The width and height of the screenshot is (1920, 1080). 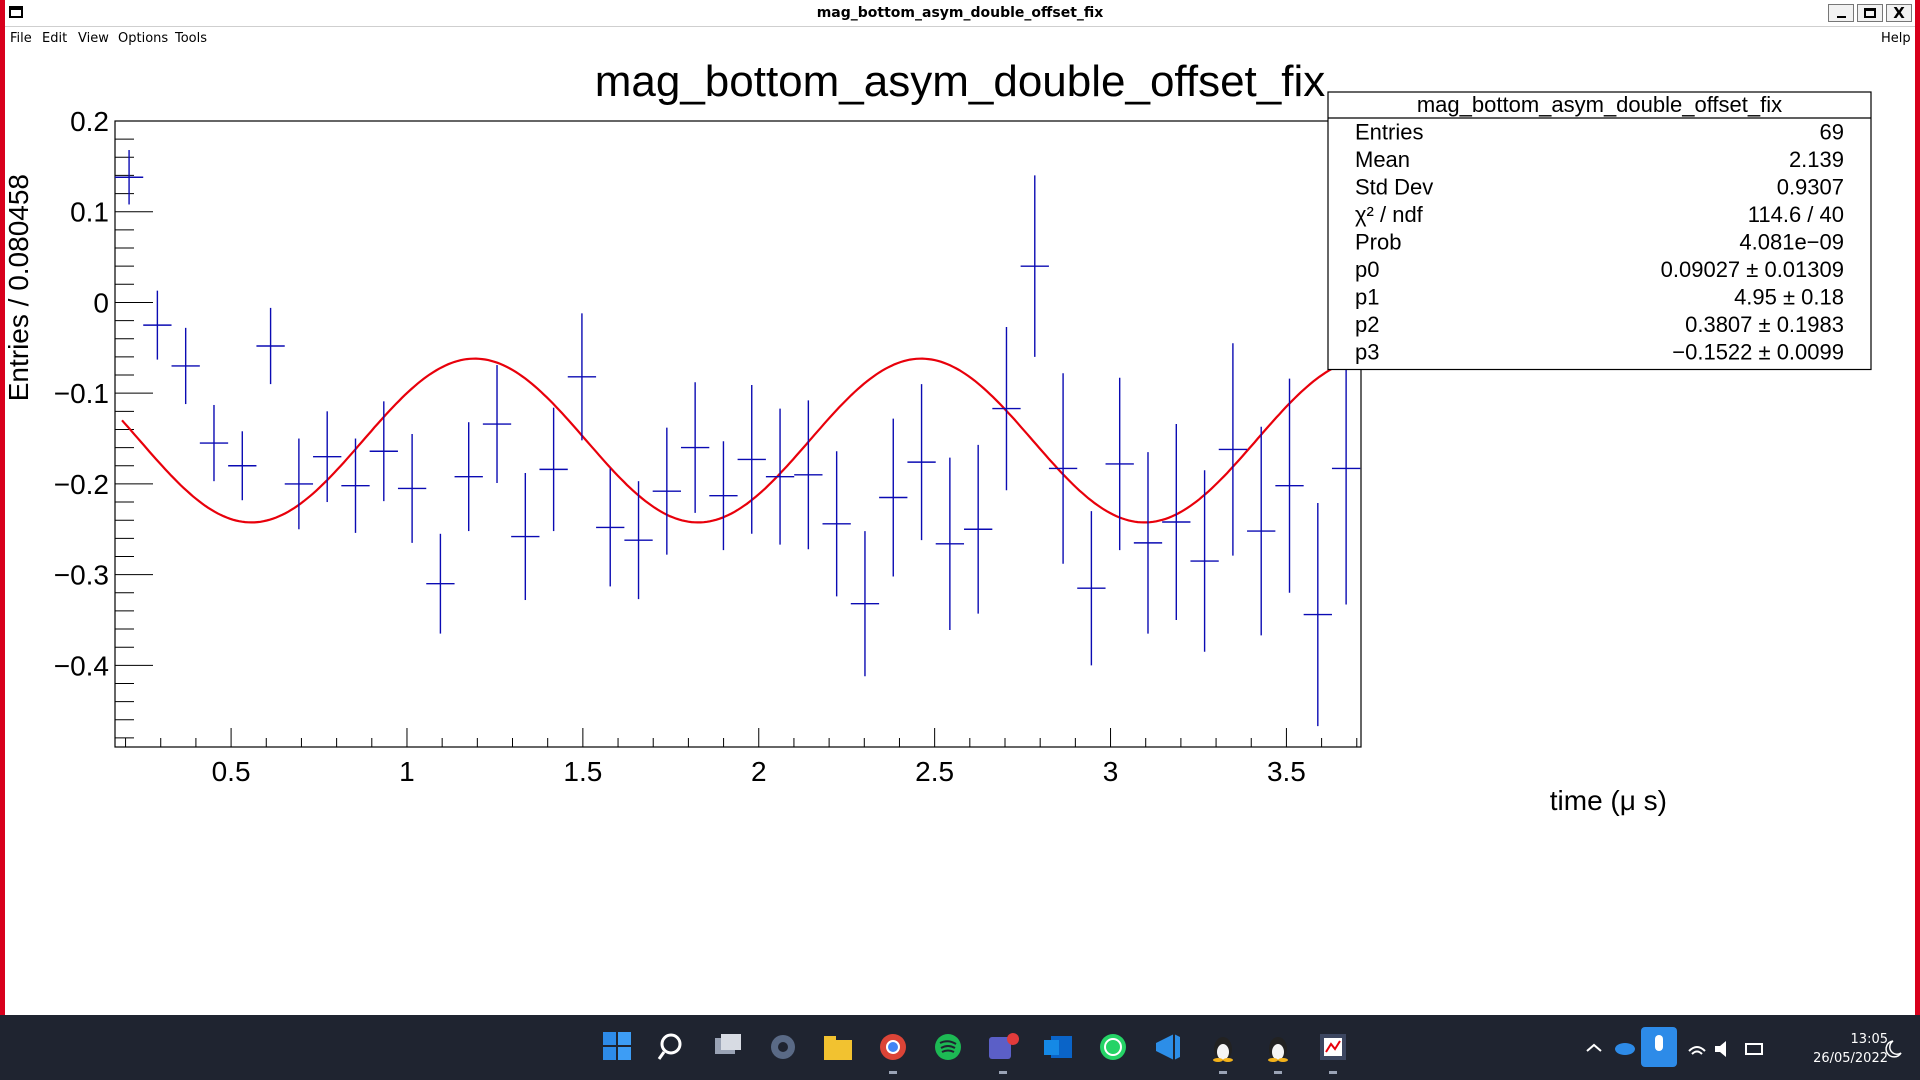 What do you see at coordinates (893, 1047) in the screenshot?
I see `chrome-icon` at bounding box center [893, 1047].